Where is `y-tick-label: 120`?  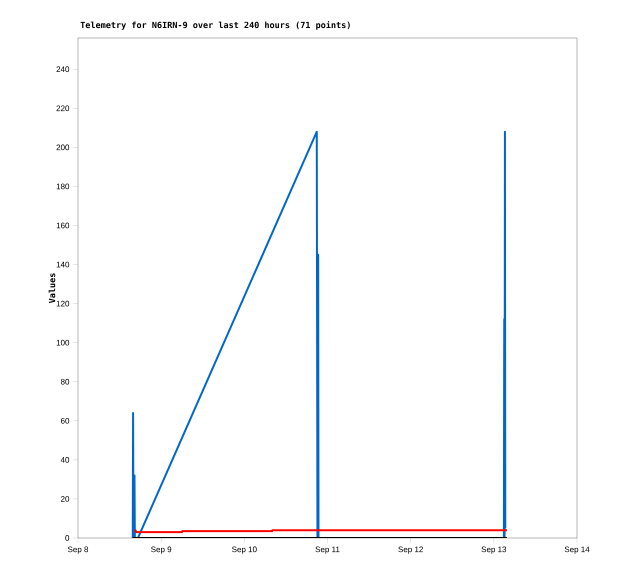 y-tick-label: 120 is located at coordinates (63, 303).